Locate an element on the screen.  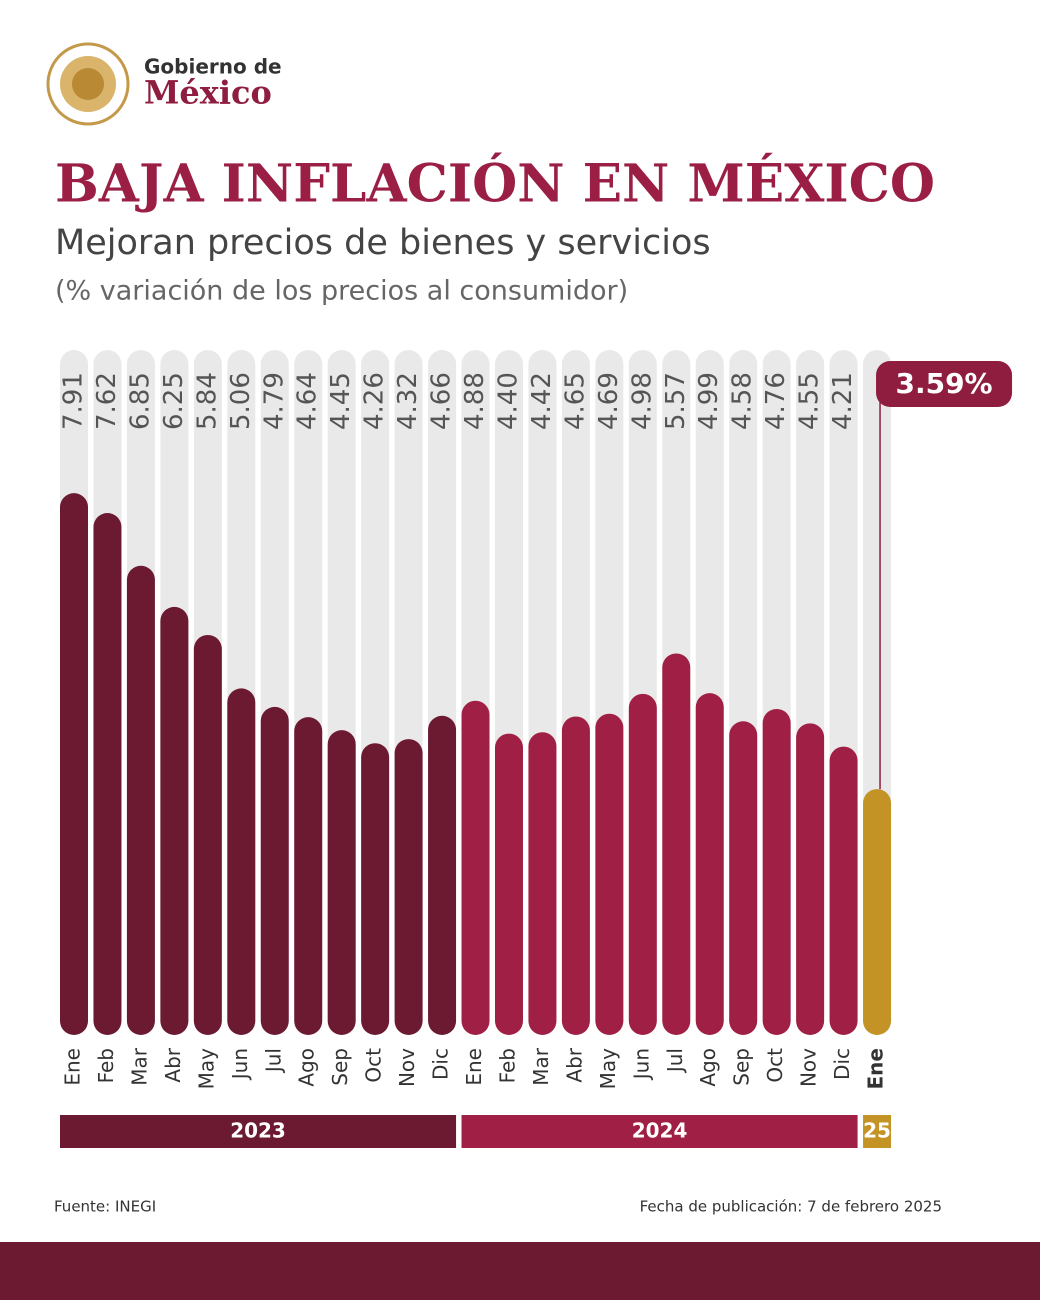
value-label: 4.88 is located at coordinates (475, 401).